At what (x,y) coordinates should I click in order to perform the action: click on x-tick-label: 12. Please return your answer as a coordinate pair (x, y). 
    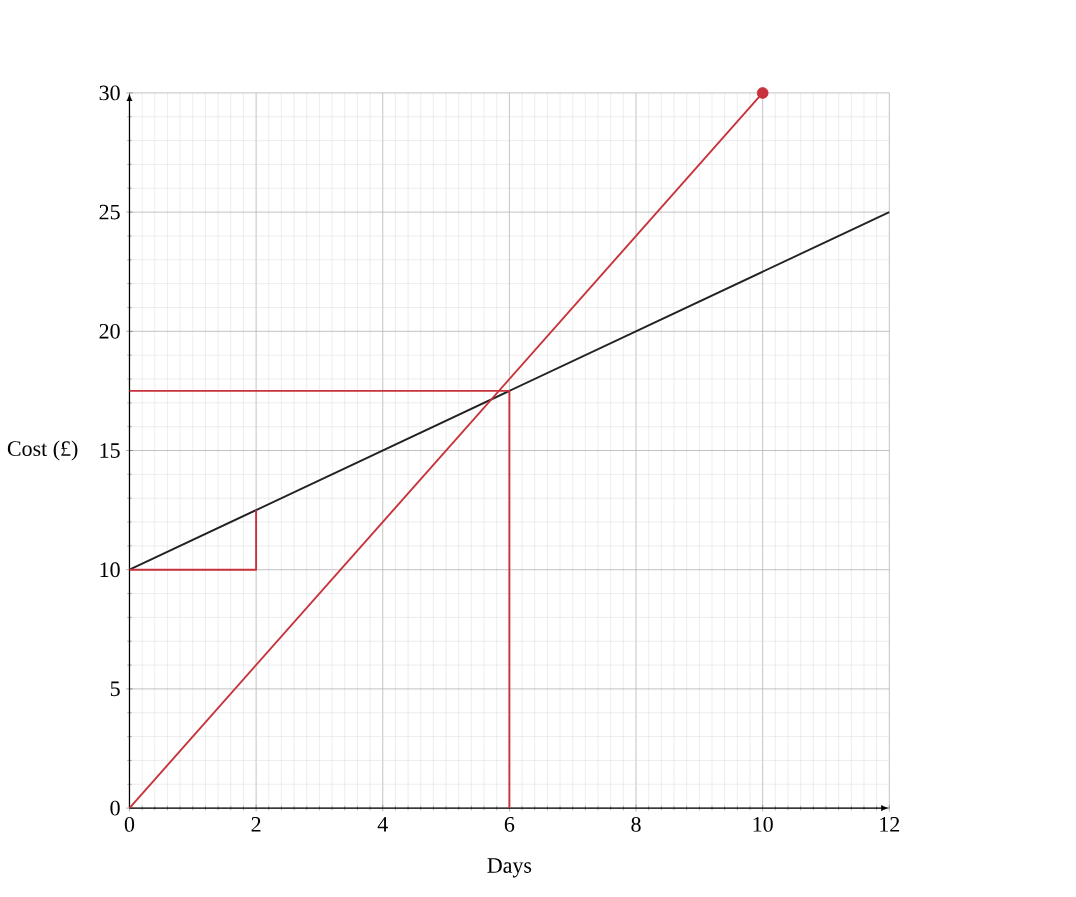
    Looking at the image, I should click on (890, 824).